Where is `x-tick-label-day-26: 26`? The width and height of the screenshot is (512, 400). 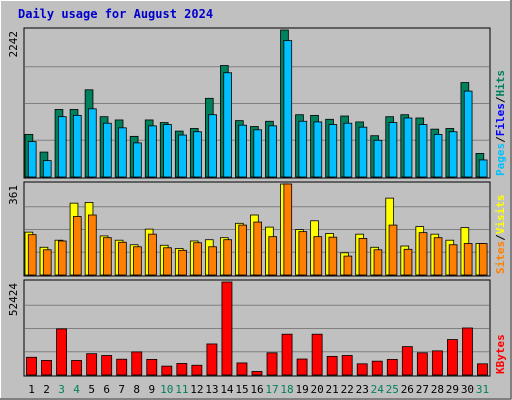
x-tick-label-day-26: 26 is located at coordinates (407, 389).